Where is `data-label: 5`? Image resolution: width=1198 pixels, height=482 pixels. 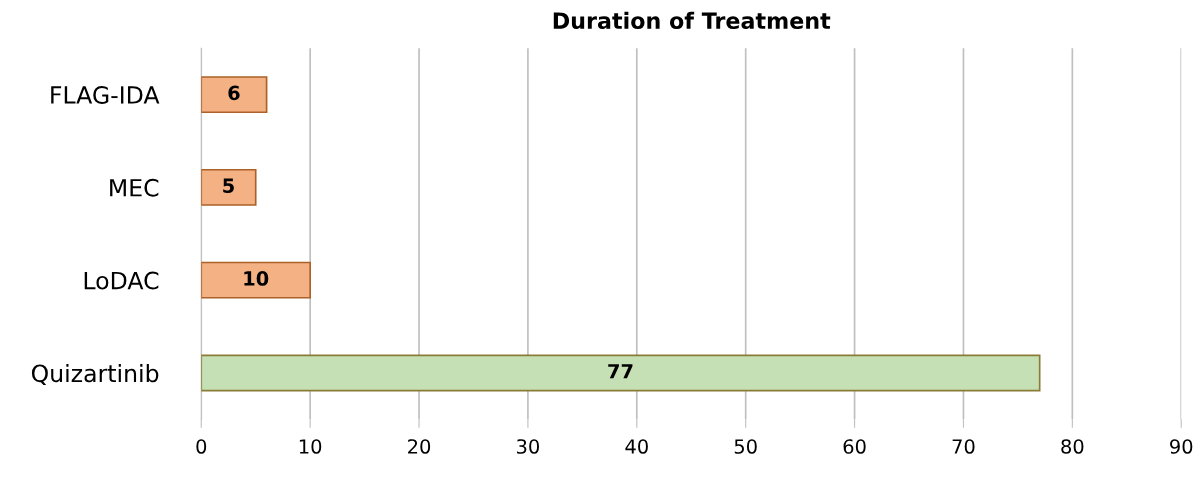
data-label: 5 is located at coordinates (228, 186).